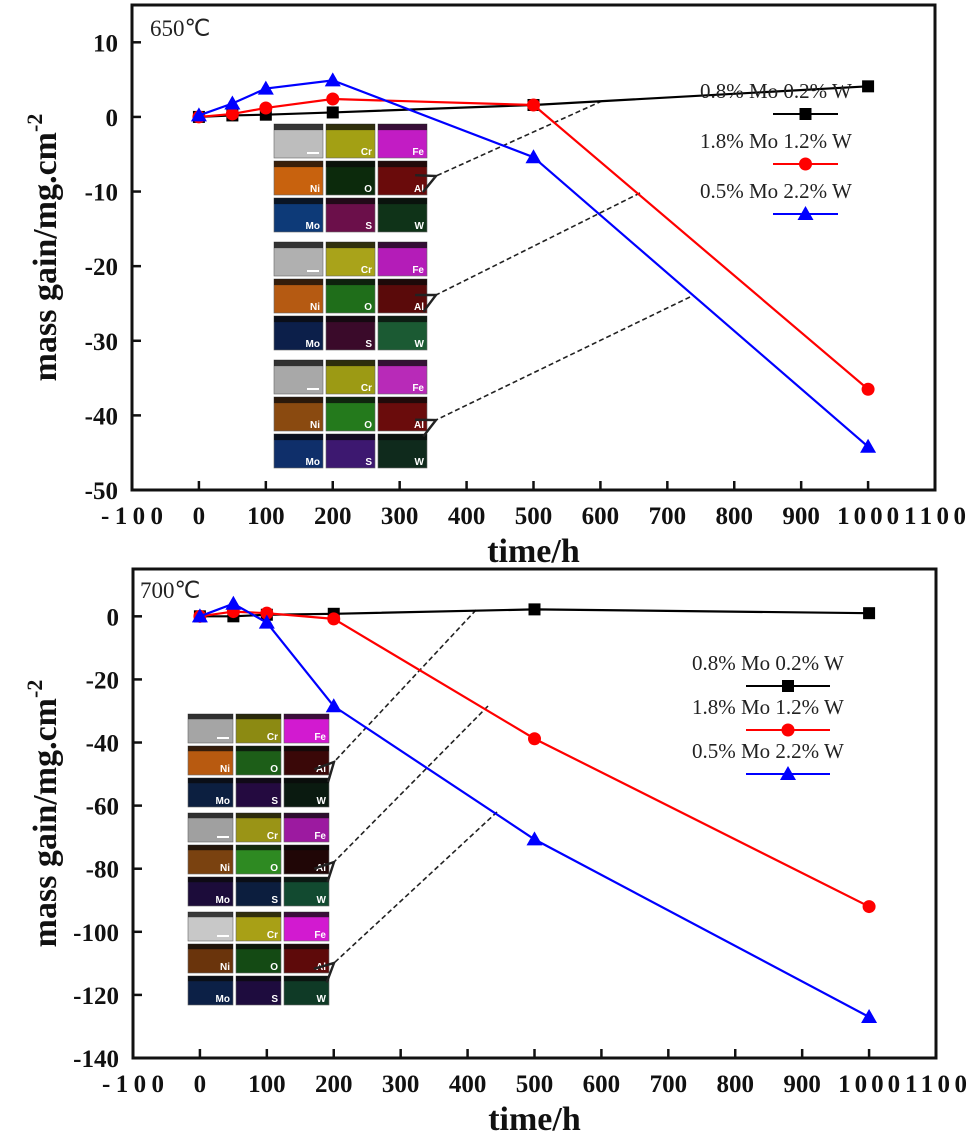  What do you see at coordinates (534, 613) in the screenshot?
I see `series-square` at bounding box center [534, 613].